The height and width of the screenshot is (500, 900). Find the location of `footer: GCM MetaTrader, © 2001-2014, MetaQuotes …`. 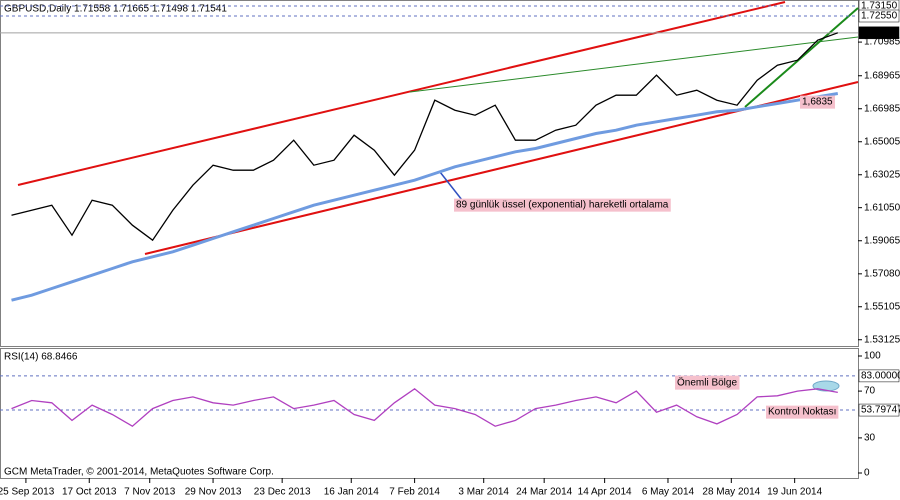

footer: GCM MetaTrader, © 2001-2014, MetaQuotes … is located at coordinates (139, 472).